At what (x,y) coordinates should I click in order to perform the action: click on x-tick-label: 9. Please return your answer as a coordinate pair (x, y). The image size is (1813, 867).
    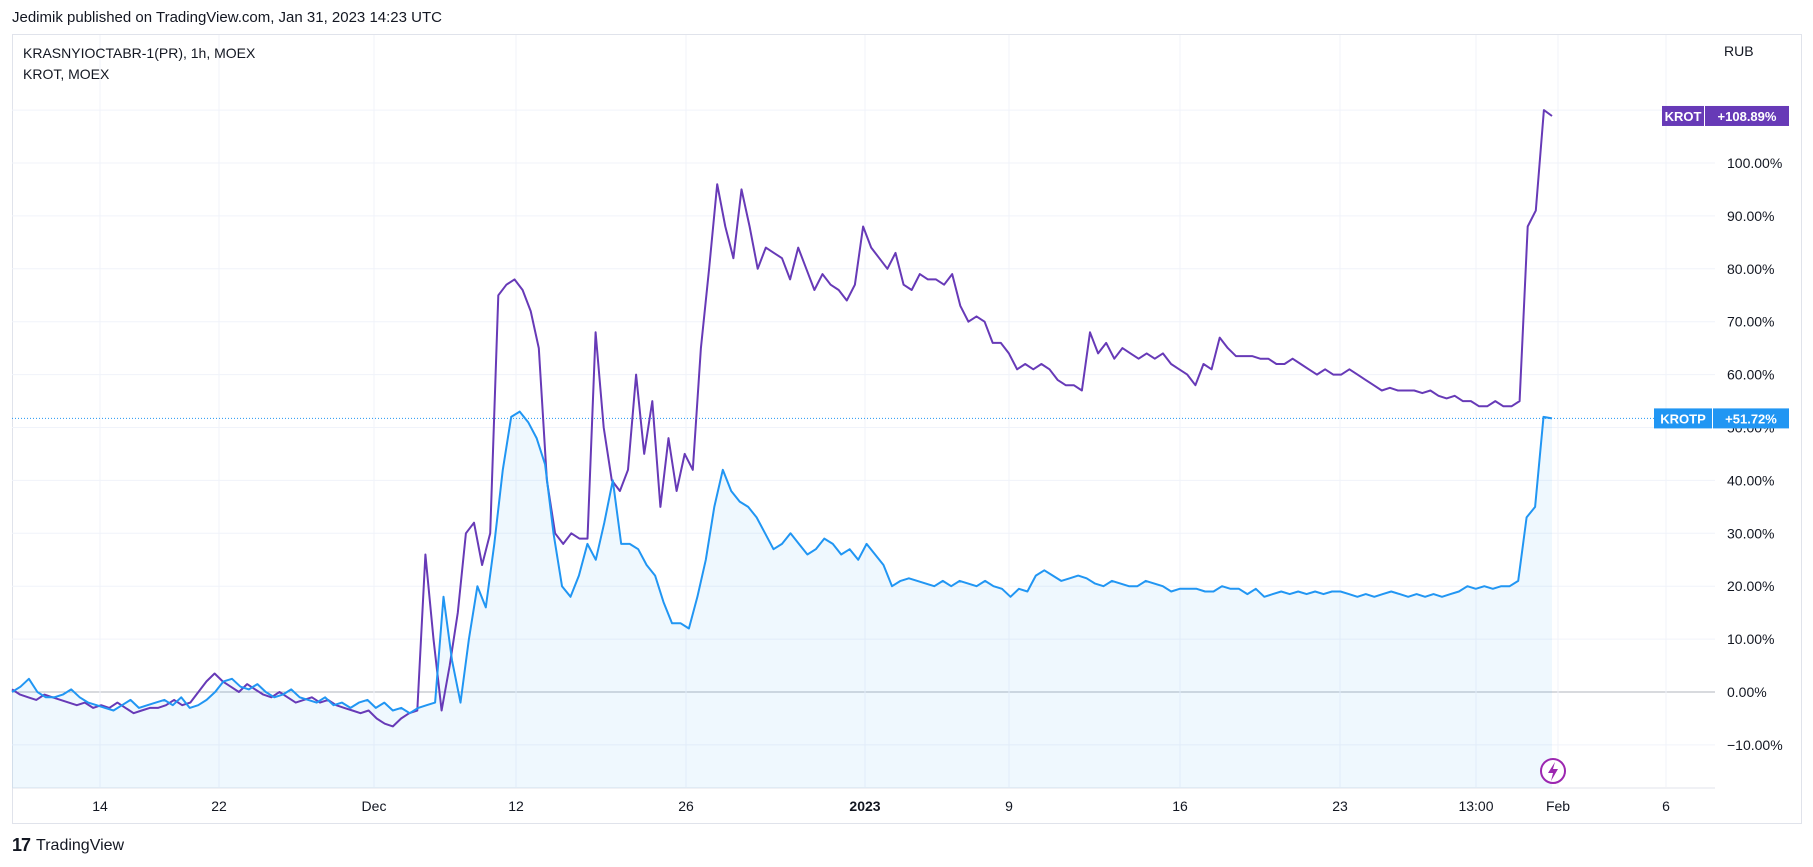
    Looking at the image, I should click on (1009, 806).